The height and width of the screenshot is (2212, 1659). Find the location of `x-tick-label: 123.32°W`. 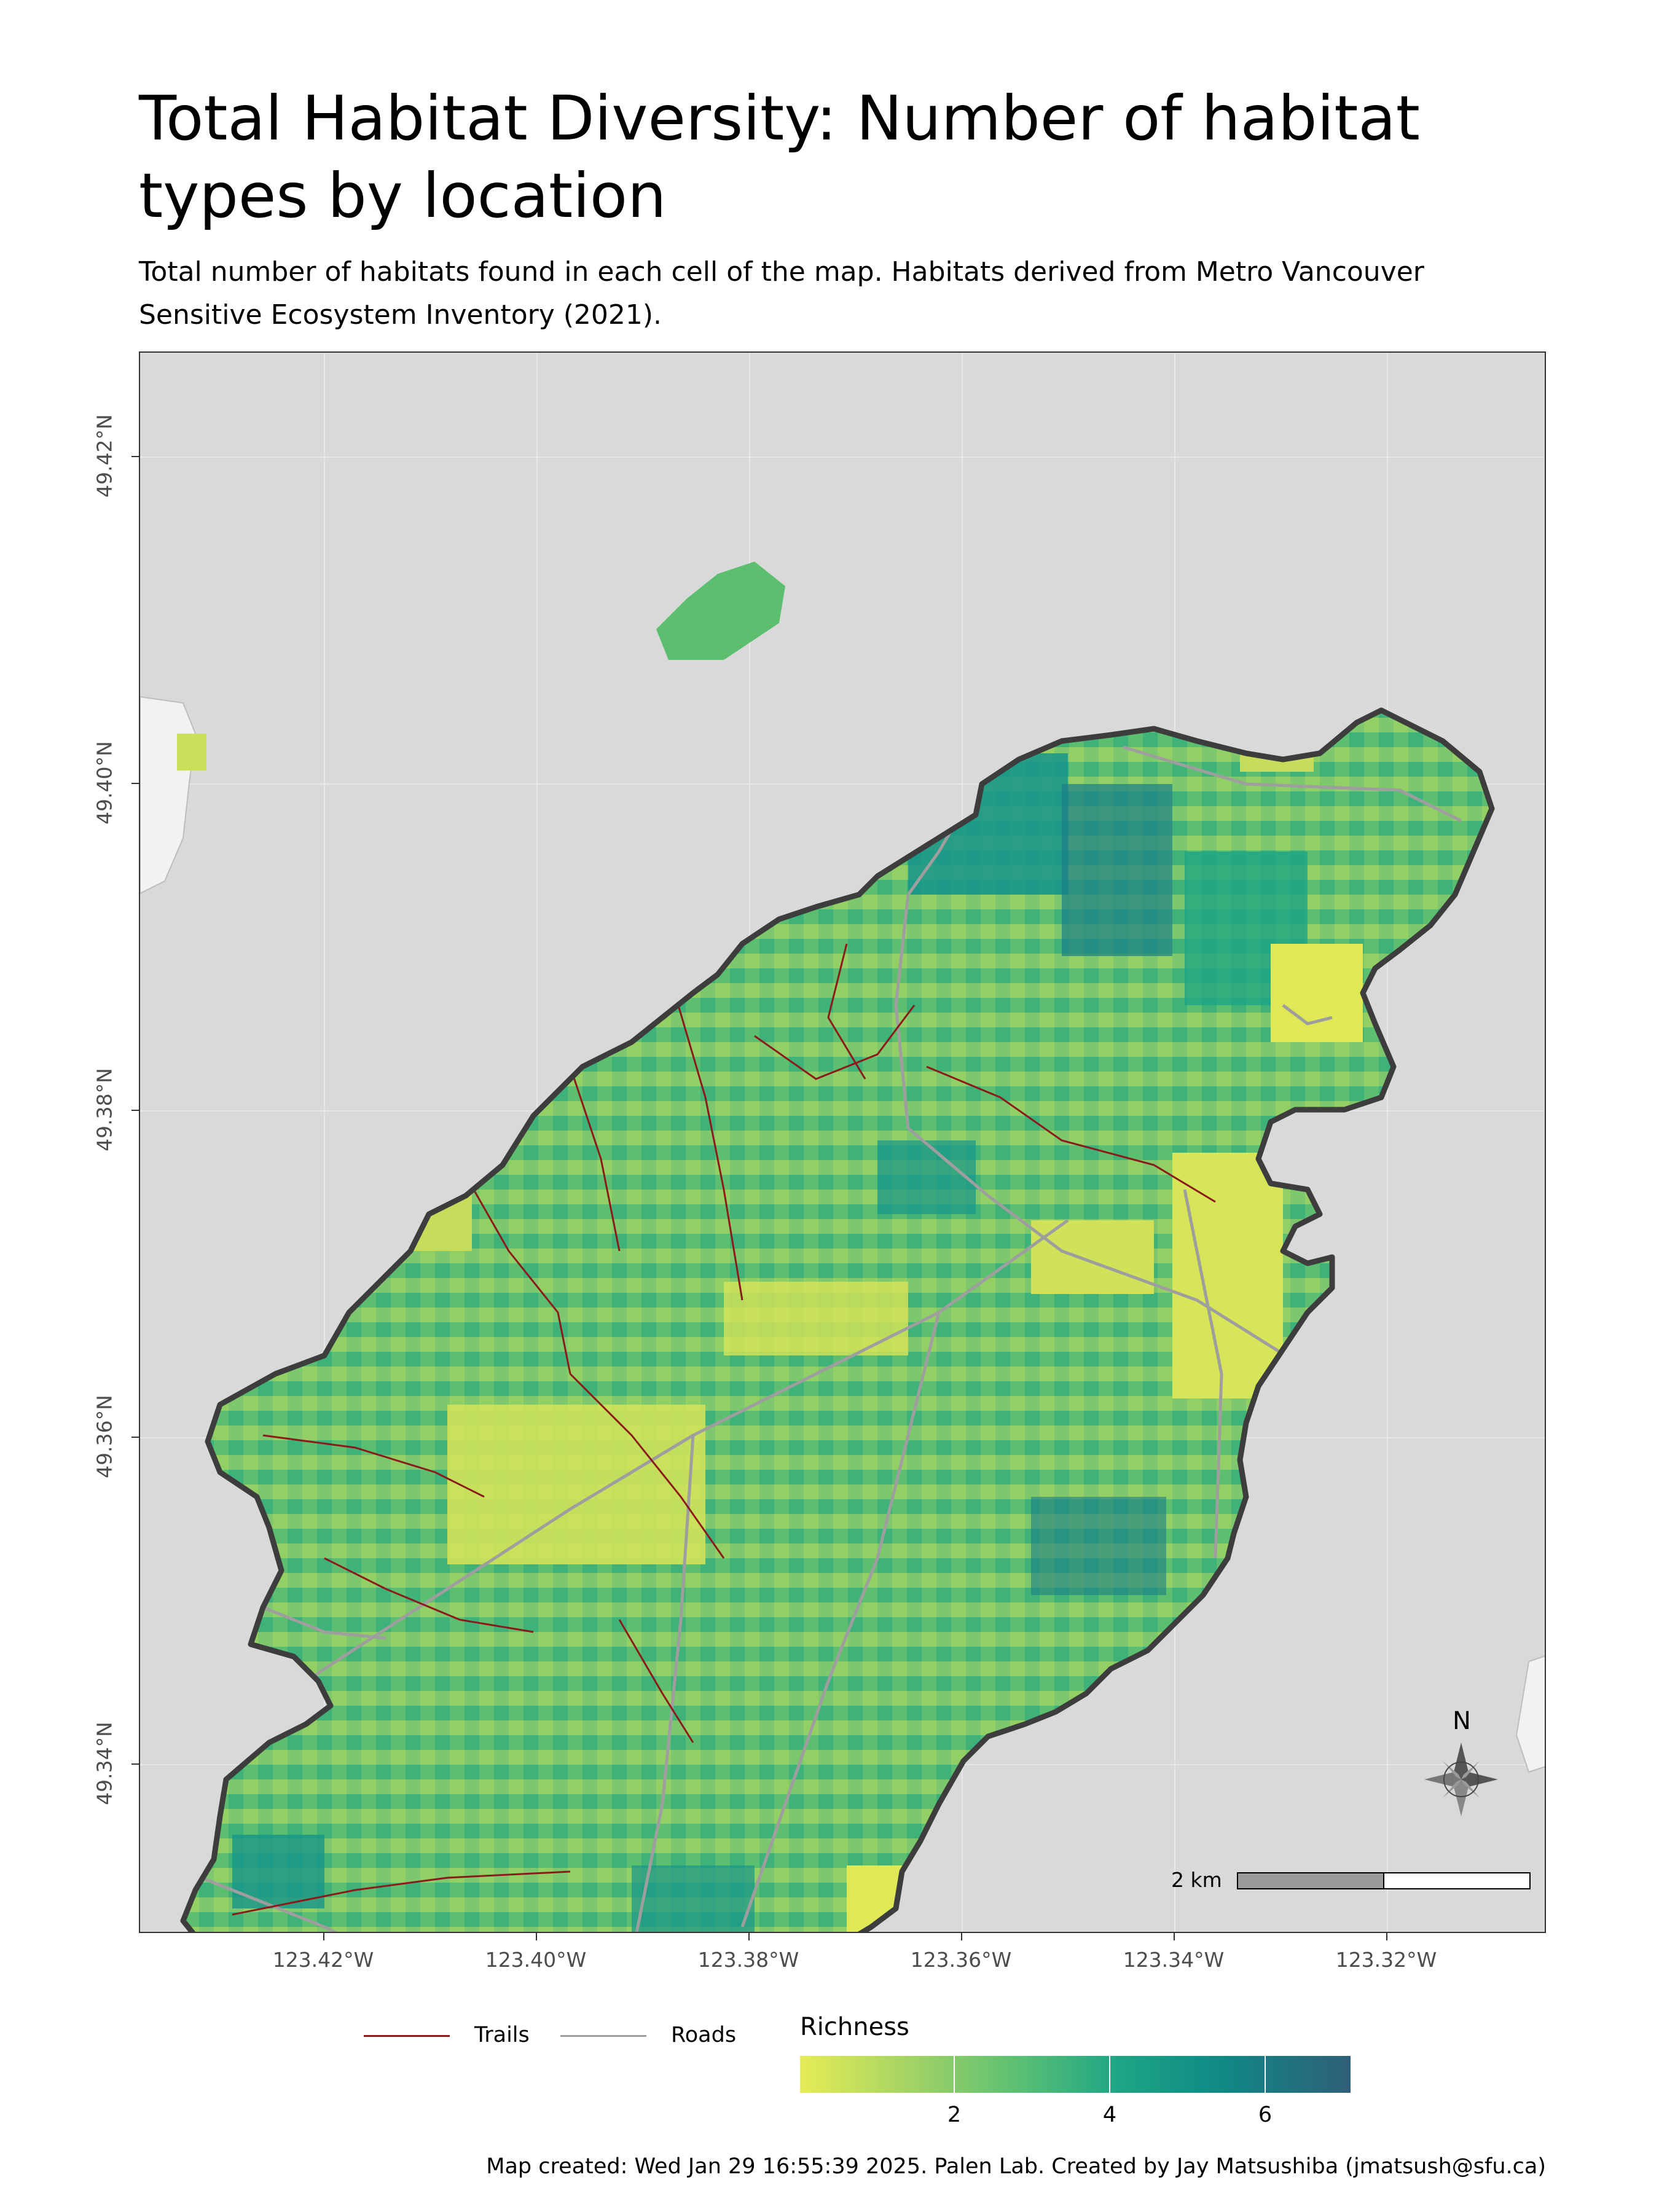

x-tick-label: 123.32°W is located at coordinates (1386, 1960).